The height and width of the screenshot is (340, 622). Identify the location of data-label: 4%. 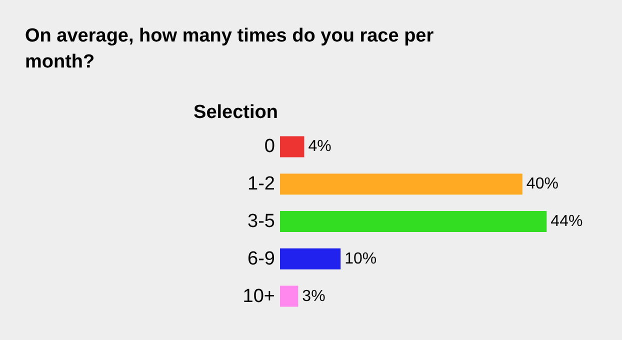
(320, 147).